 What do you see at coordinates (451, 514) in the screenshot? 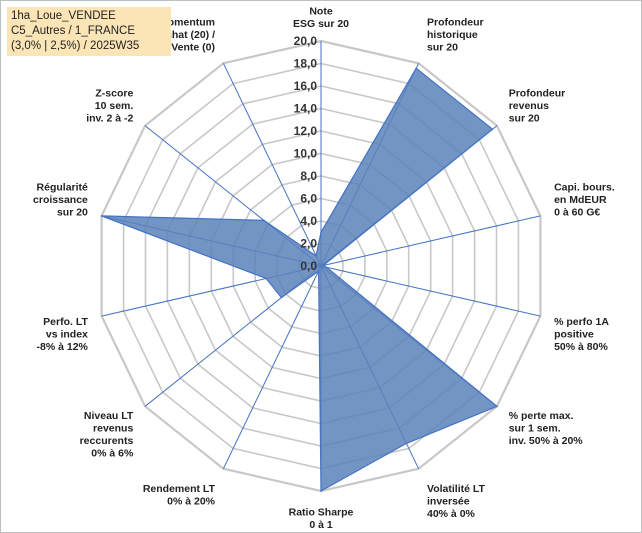
I see `axis-label-line: 40% à 0%` at bounding box center [451, 514].